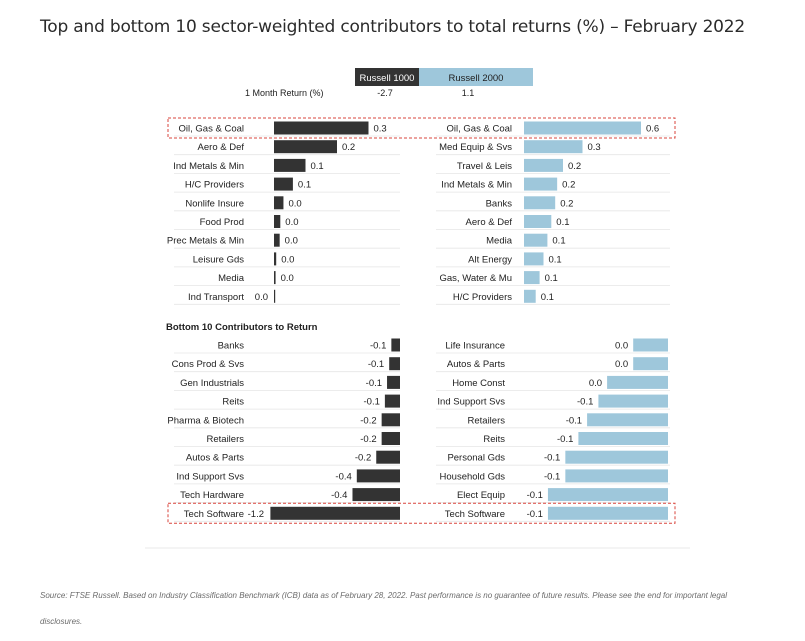 The image size is (805, 641). Describe the element at coordinates (565, 439) in the screenshot. I see `data-label-r2000-reits: -0.1` at that location.